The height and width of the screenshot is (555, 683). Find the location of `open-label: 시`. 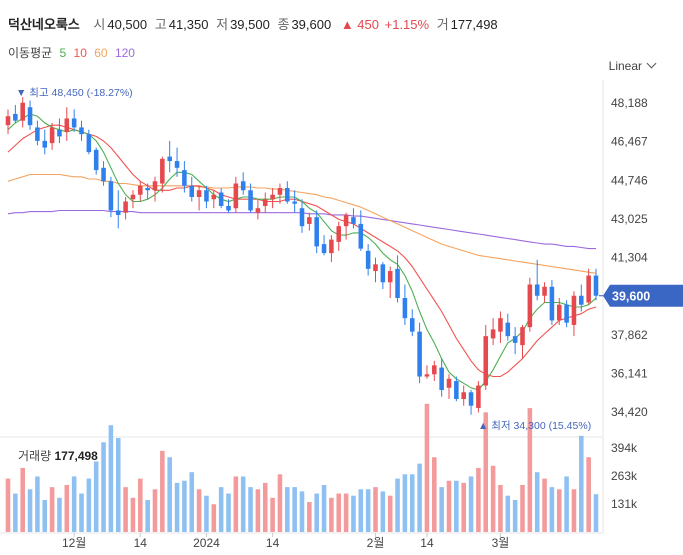

open-label: 시 is located at coordinates (99, 24).